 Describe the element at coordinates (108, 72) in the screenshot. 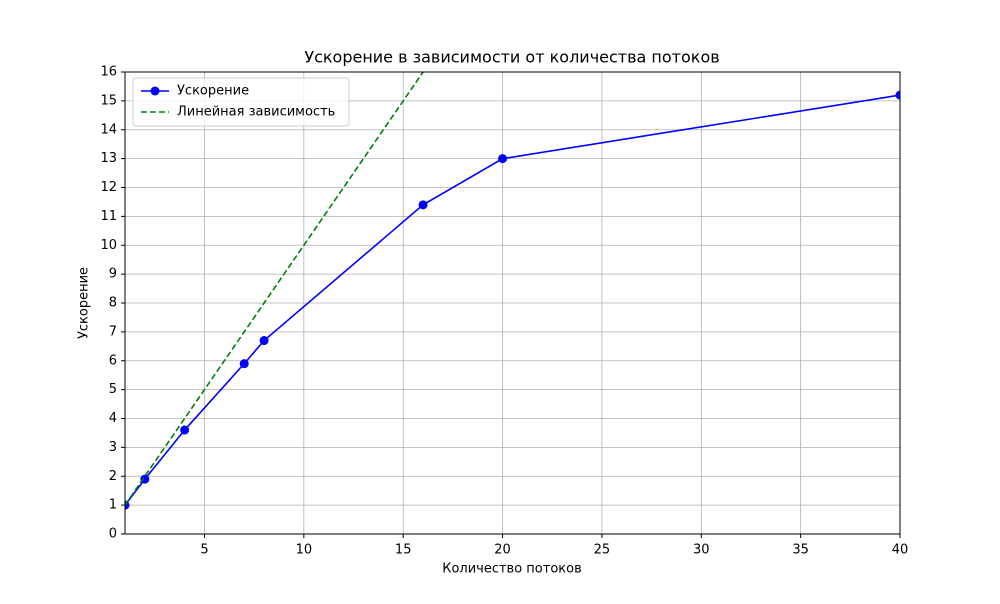

I see `y-tick-label: 16` at that location.